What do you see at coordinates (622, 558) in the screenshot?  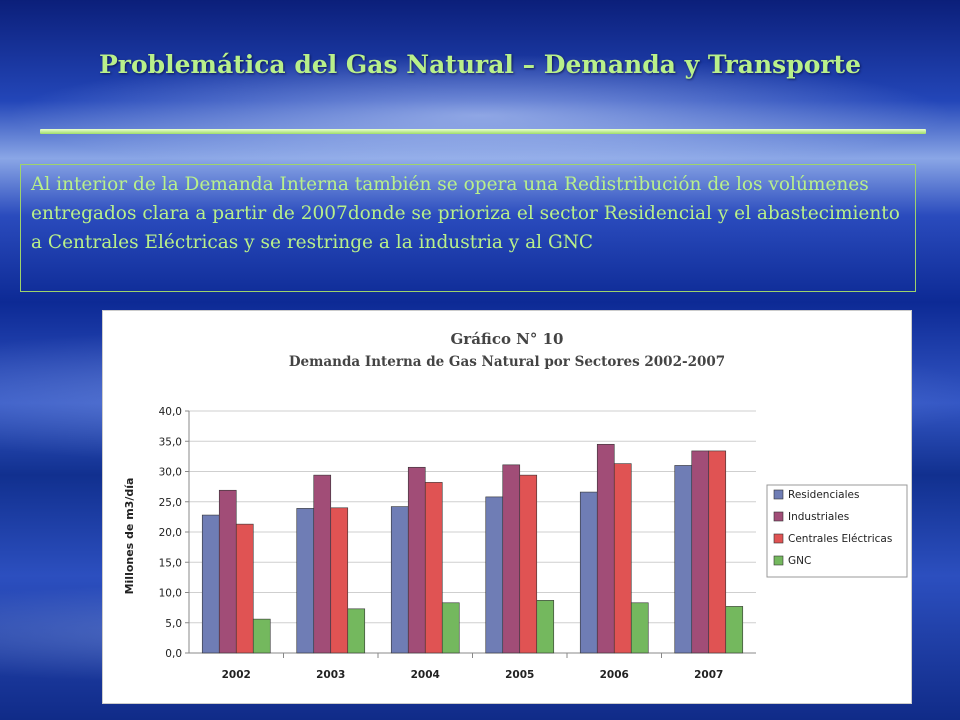 I see `bar-centrales-el-ctricas-2006` at bounding box center [622, 558].